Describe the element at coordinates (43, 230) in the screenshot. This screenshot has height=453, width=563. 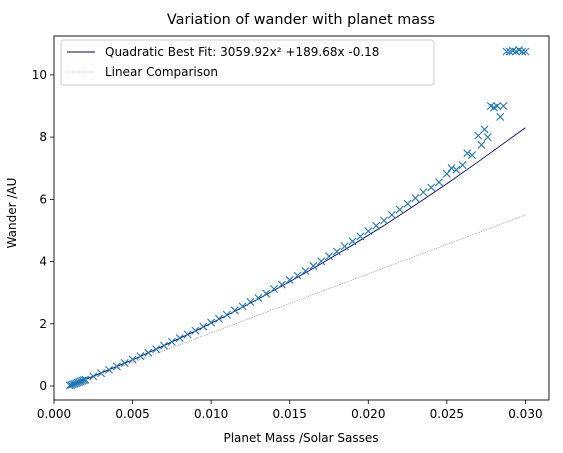
I see `y-axis-ticks: 0 2 4 6 8 10` at that location.